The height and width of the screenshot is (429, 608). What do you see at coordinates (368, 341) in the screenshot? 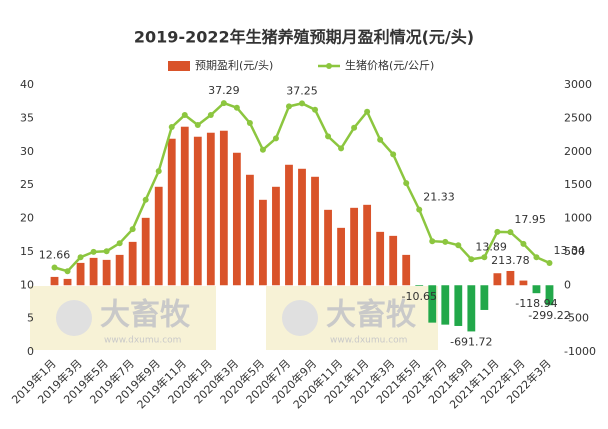
I see `watermark-url: www.dxumu.com` at bounding box center [368, 341].